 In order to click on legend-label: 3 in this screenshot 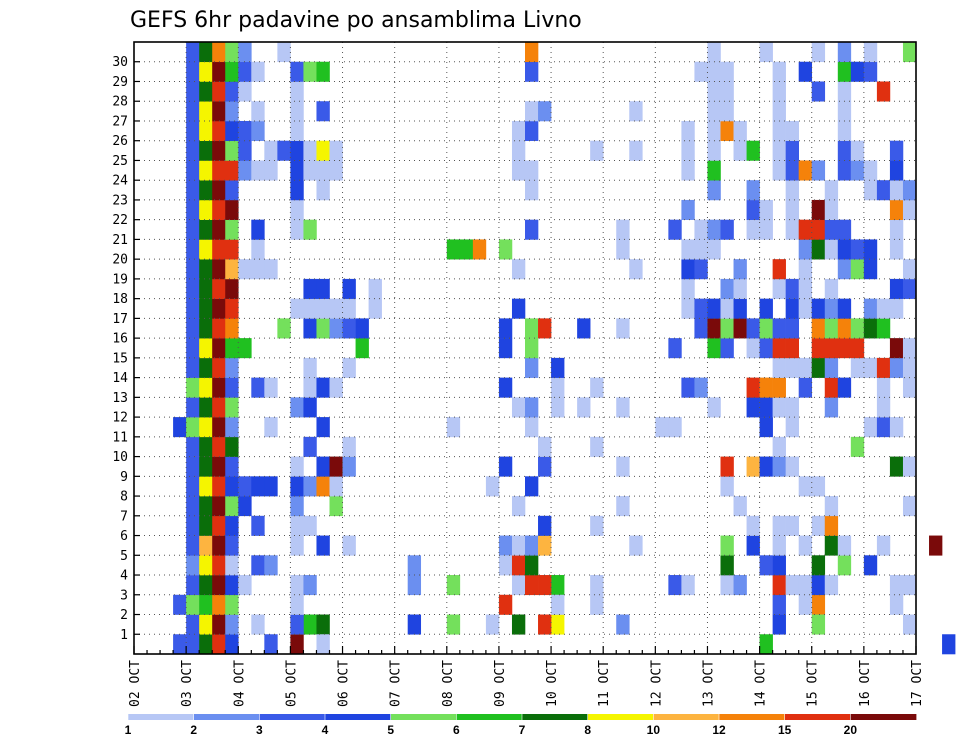, I will do `click(259, 730)`.